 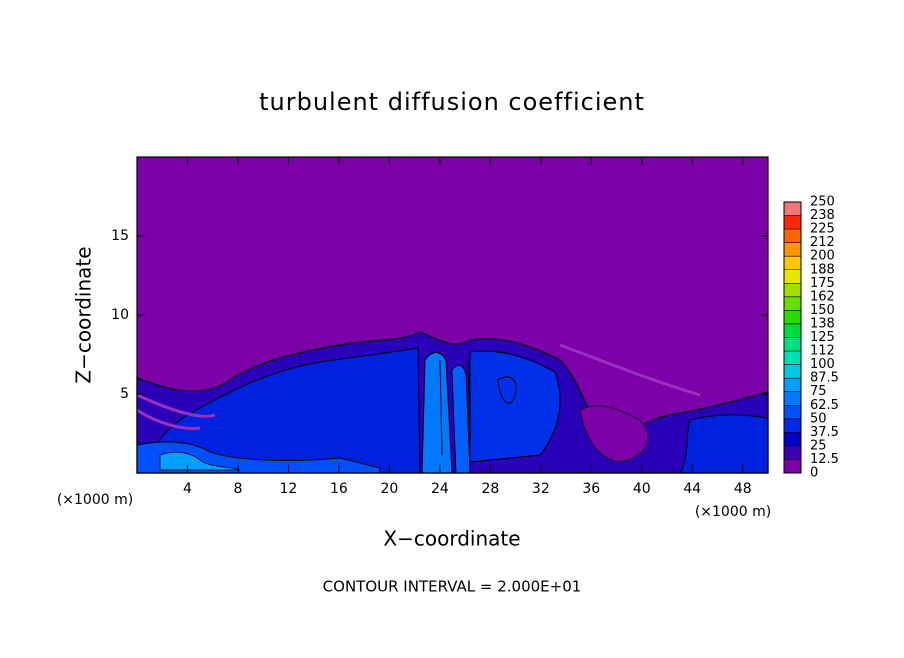 I want to click on y-axis-label: Z−coordinate, so click(x=84, y=314).